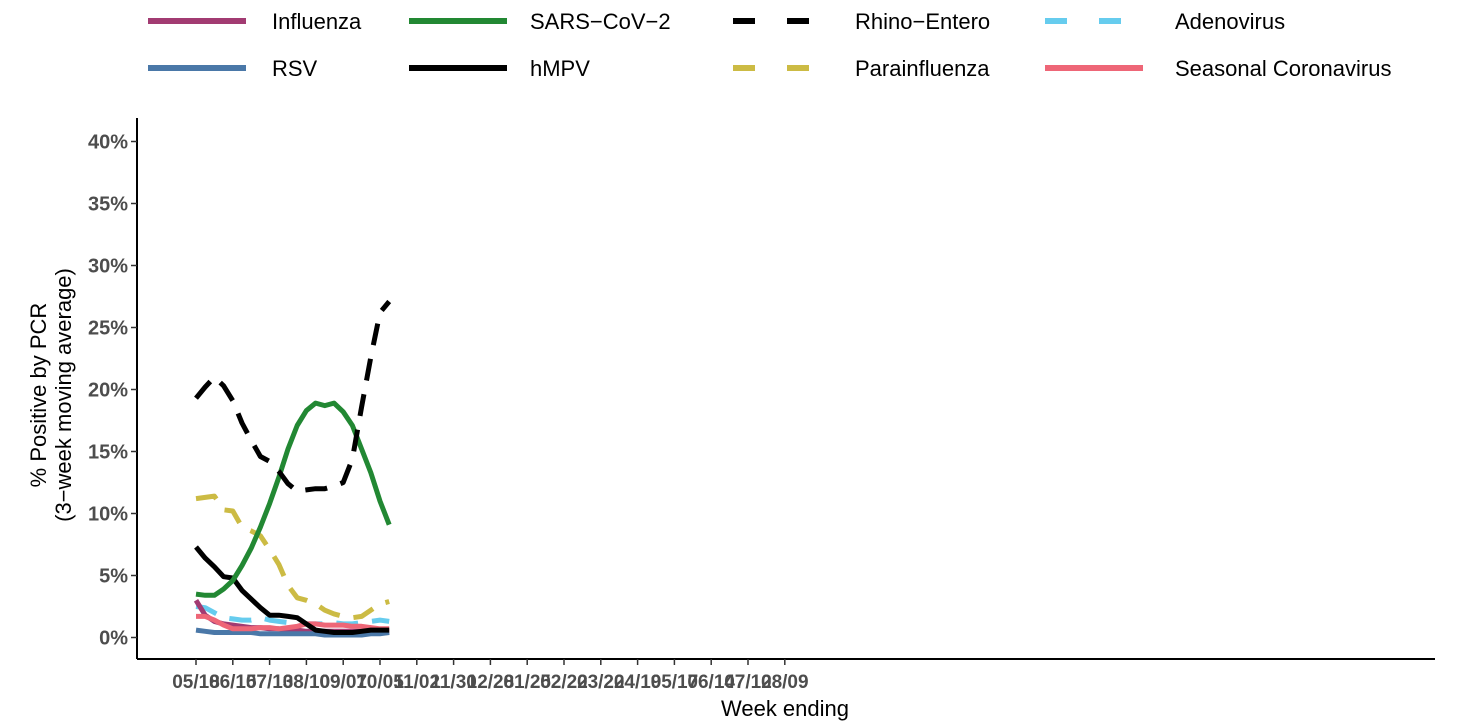 The image size is (1466, 725). What do you see at coordinates (527, 682) in the screenshot?
I see `x-tick-label: 01/25` at bounding box center [527, 682].